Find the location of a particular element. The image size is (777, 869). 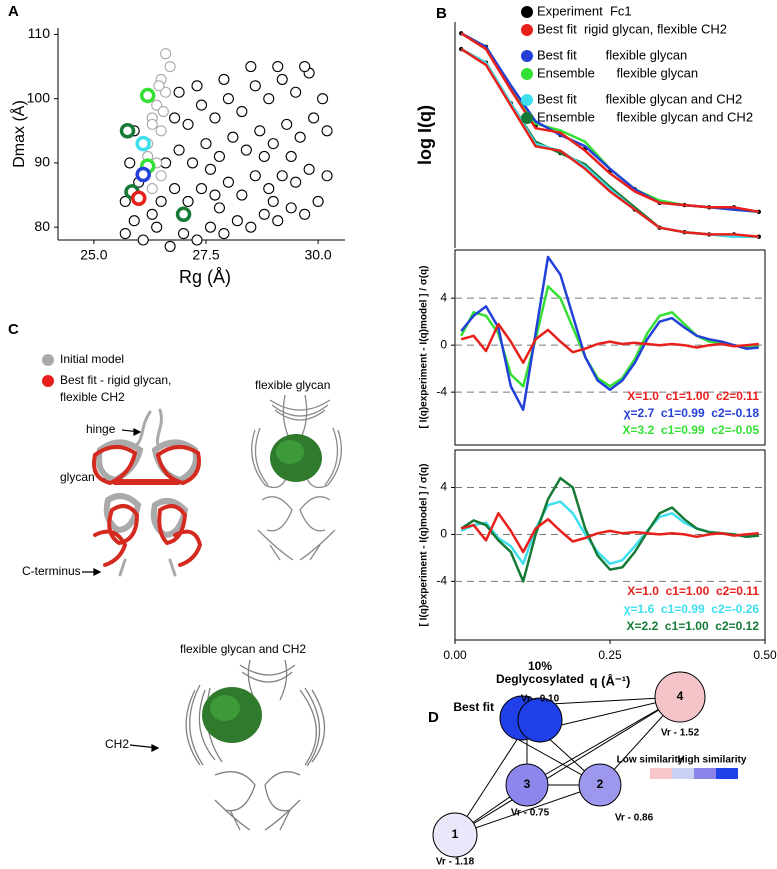

callout: CH2 is located at coordinates (117, 744).